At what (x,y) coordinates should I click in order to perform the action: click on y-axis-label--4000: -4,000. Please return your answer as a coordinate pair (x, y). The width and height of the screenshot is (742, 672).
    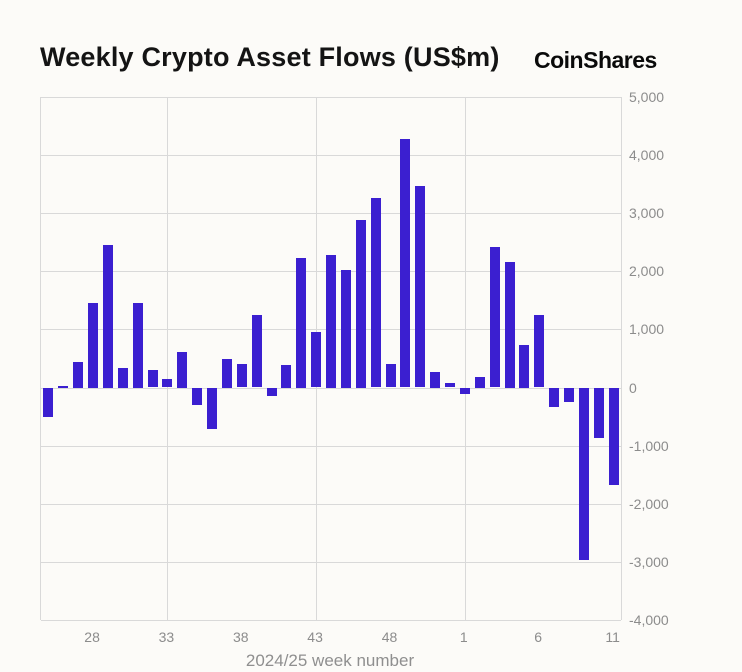
    Looking at the image, I should click on (649, 620).